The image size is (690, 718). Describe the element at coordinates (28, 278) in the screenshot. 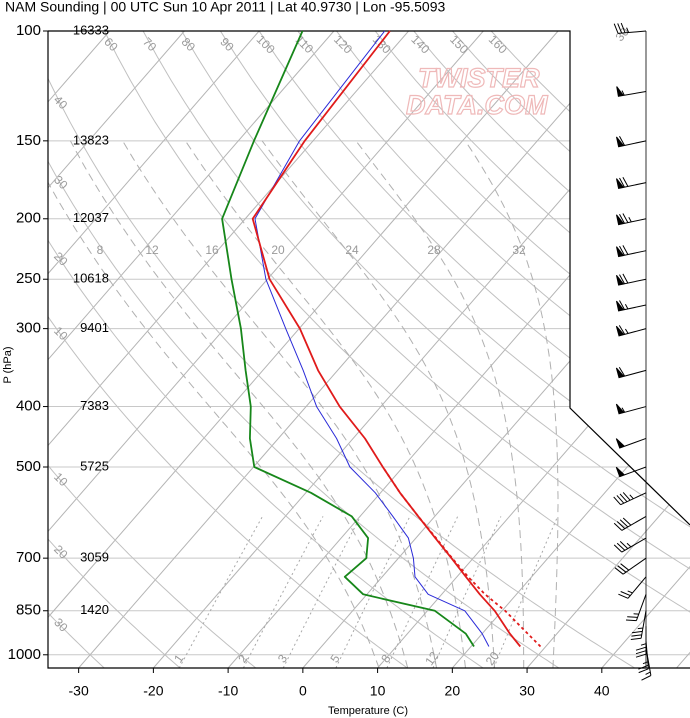

I see `y-tick-label: 250` at that location.